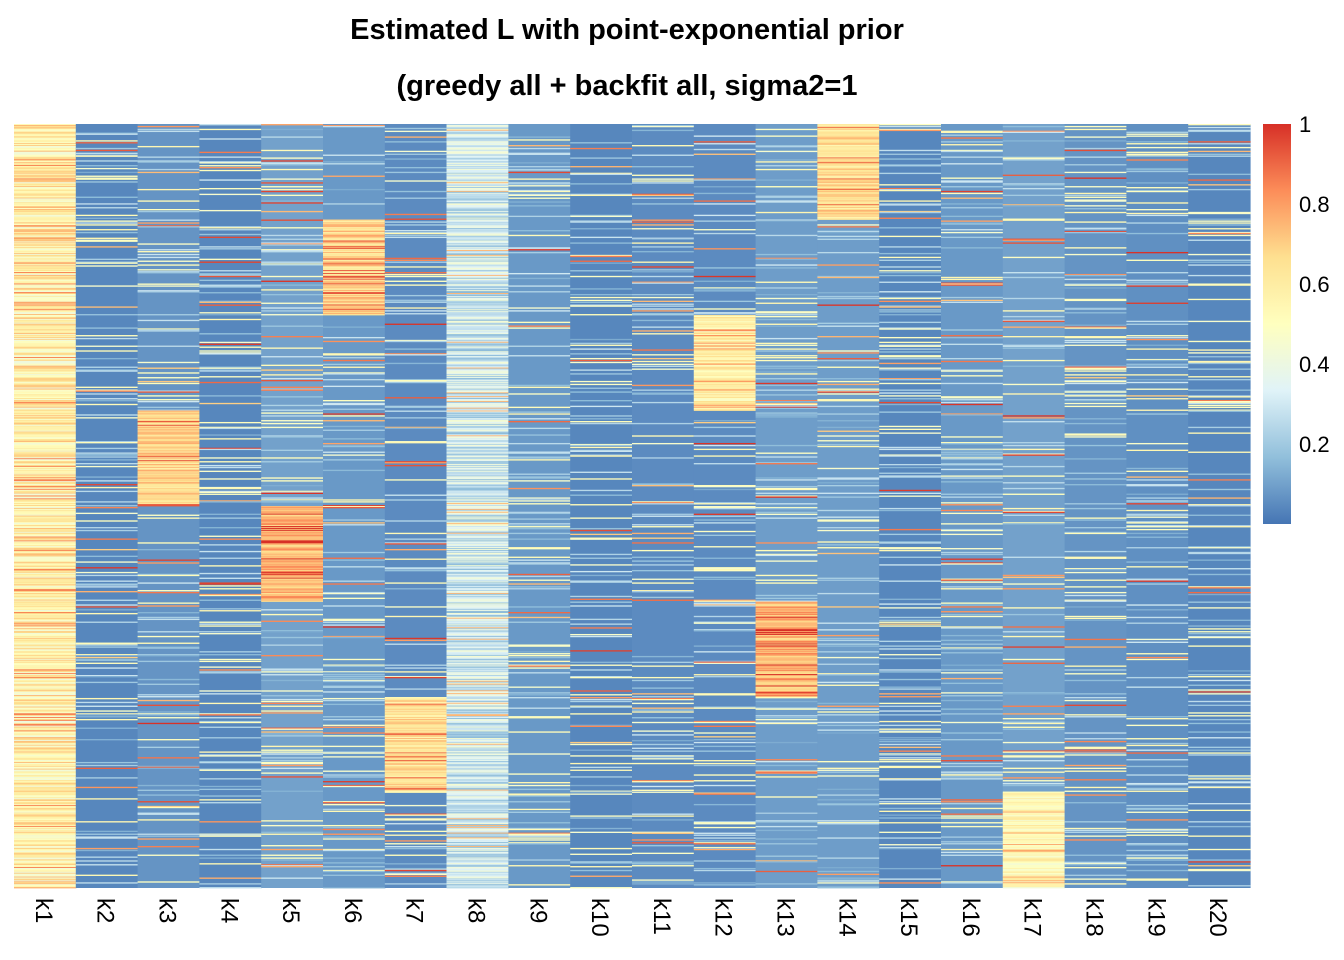 The image size is (1344, 960). Describe the element at coordinates (107, 506) in the screenshot. I see `heatmap-column-k2` at that location.